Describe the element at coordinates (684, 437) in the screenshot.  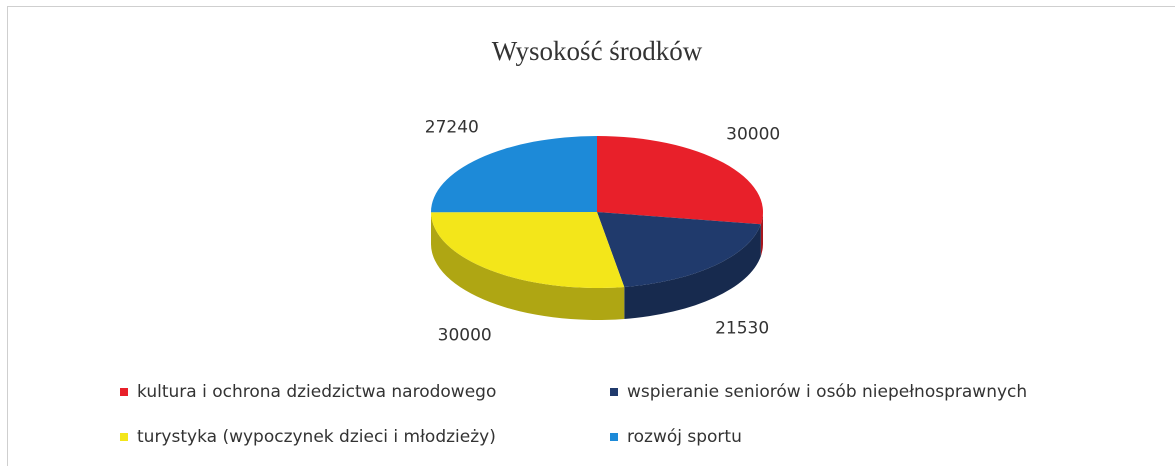
I see `legend-label: rozwój sportu` at that location.